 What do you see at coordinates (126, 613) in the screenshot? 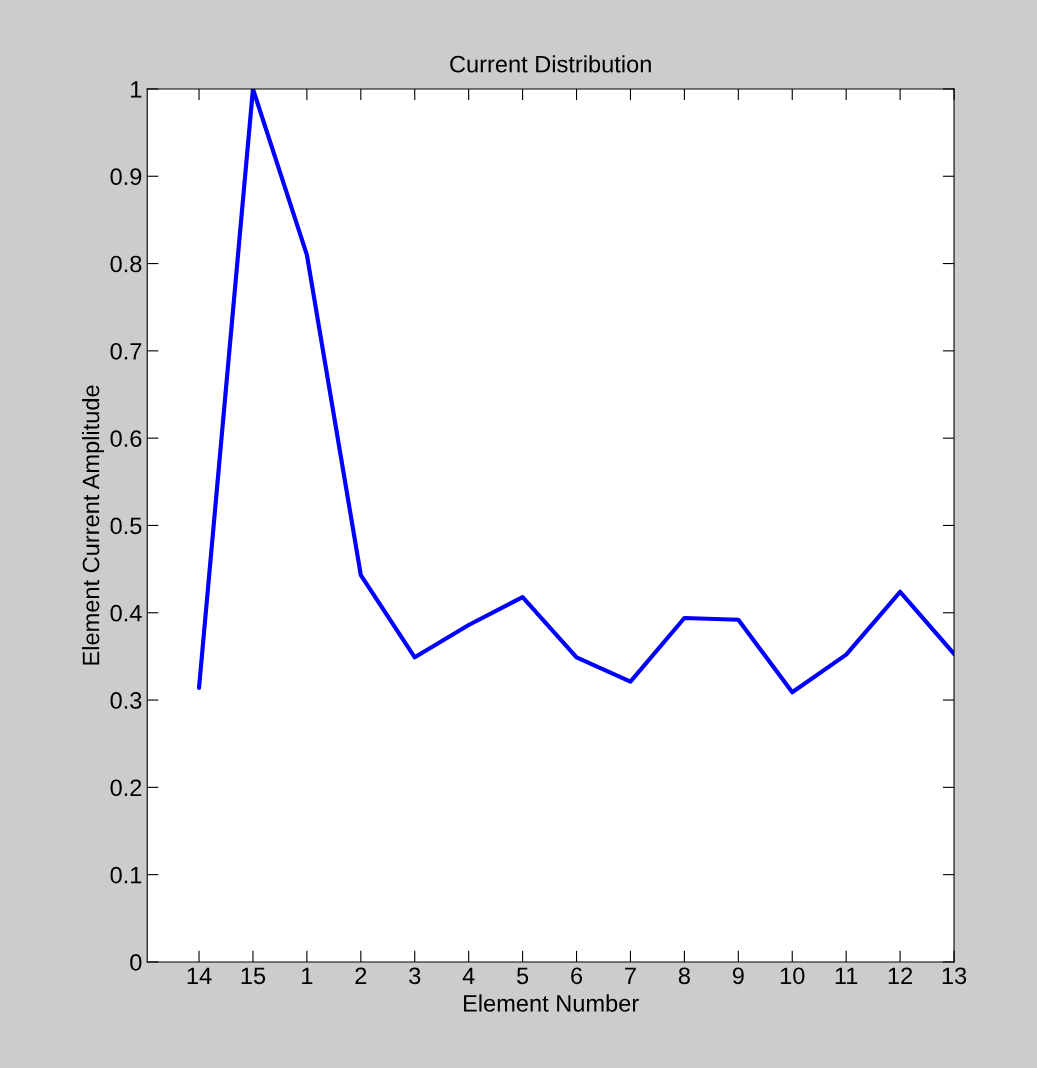
I see `y-tick-label: 0.4` at bounding box center [126, 613].